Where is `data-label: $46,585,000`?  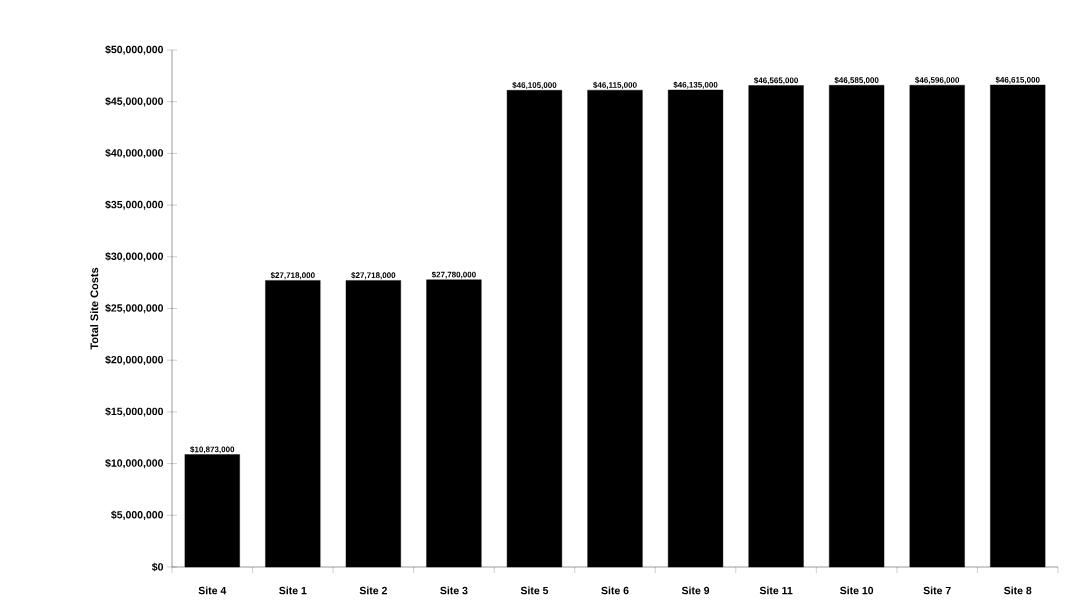 data-label: $46,585,000 is located at coordinates (856, 80).